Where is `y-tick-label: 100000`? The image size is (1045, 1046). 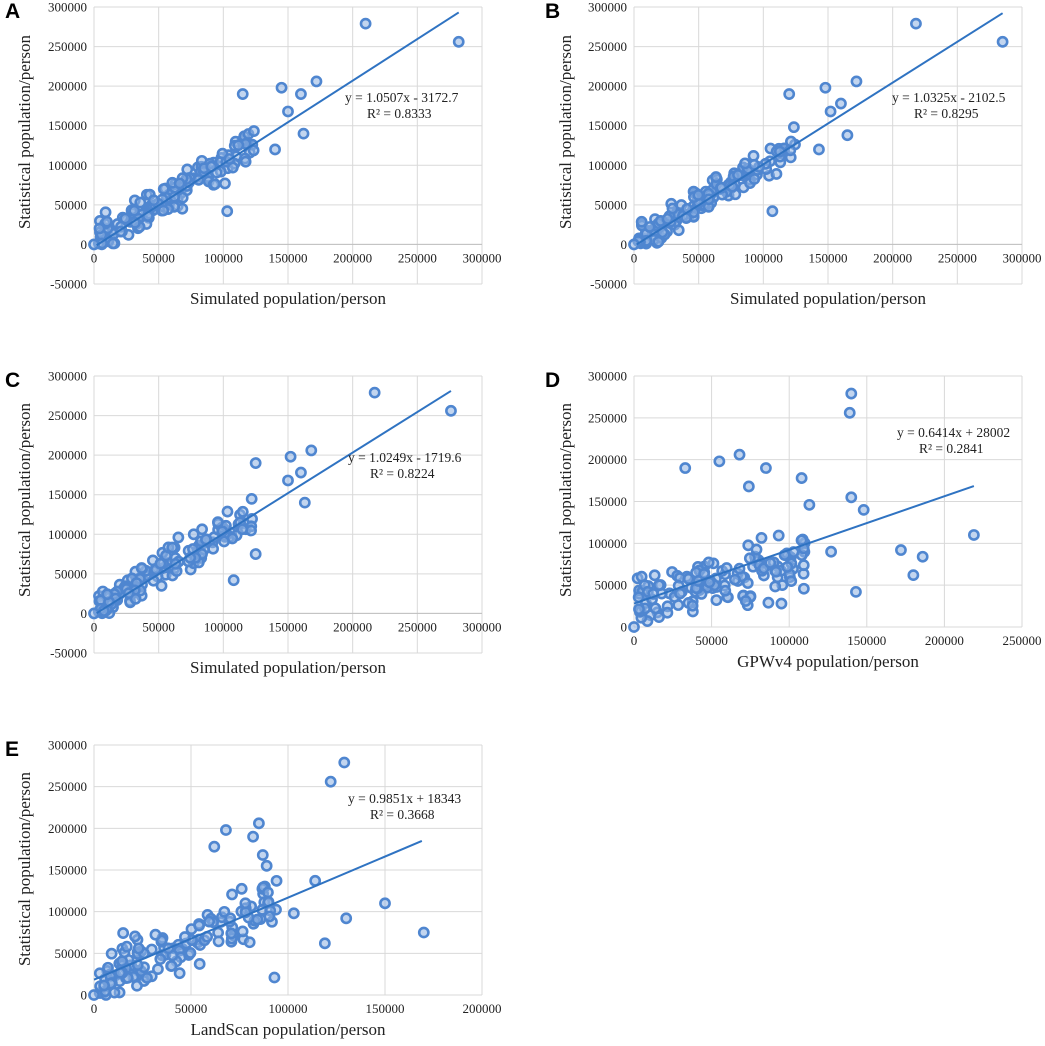
y-tick-label: 100000 is located at coordinates (607, 165).